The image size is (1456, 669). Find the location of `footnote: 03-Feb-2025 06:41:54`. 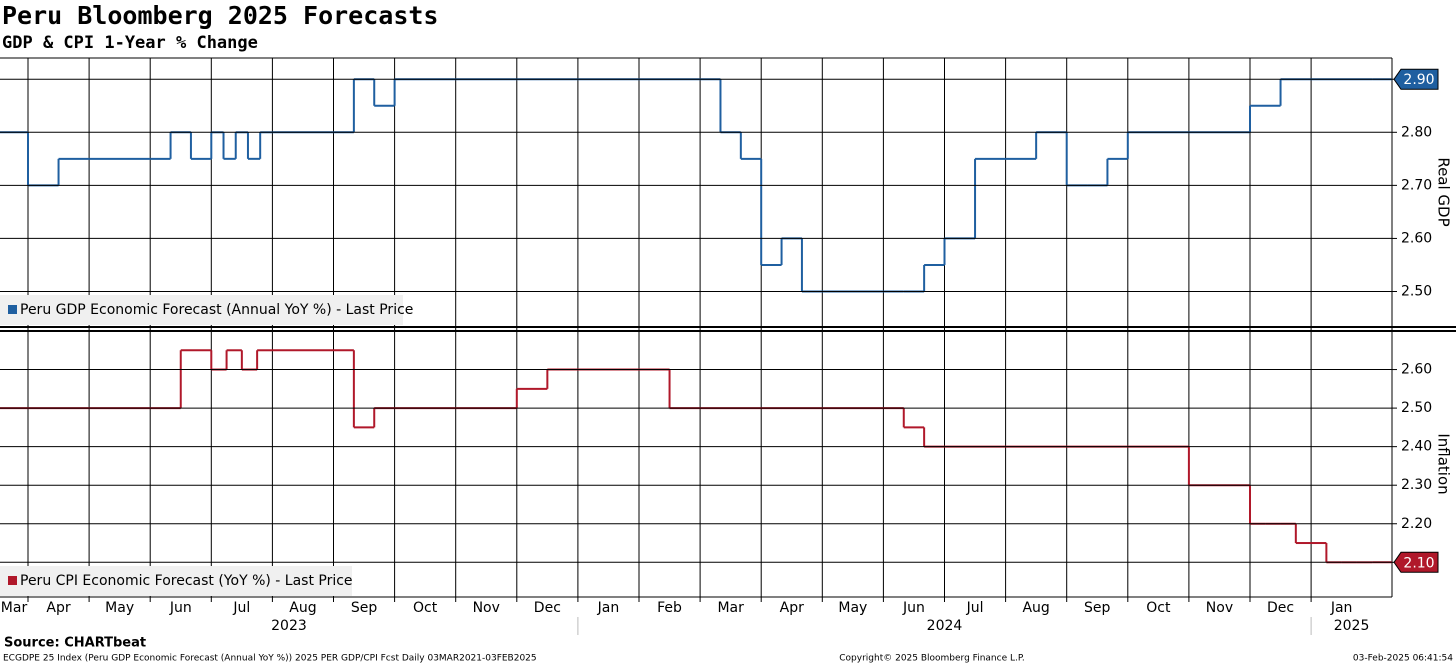

footnote: 03-Feb-2025 06:41:54 is located at coordinates (1403, 659).